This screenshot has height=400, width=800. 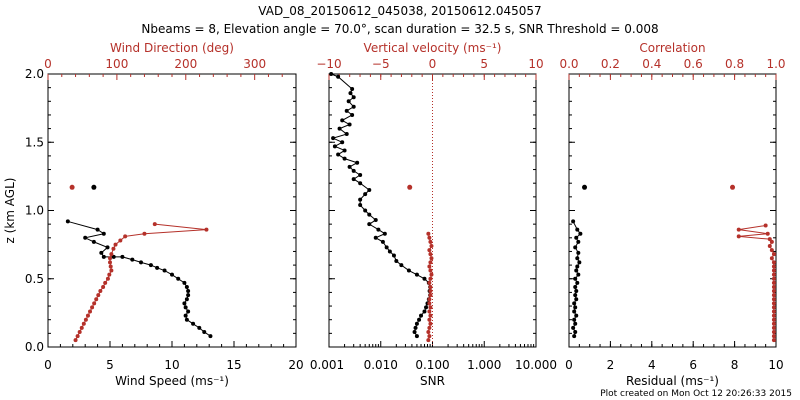 What do you see at coordinates (536, 365) in the screenshot?
I see `x-tick-label: 10.000` at bounding box center [536, 365].